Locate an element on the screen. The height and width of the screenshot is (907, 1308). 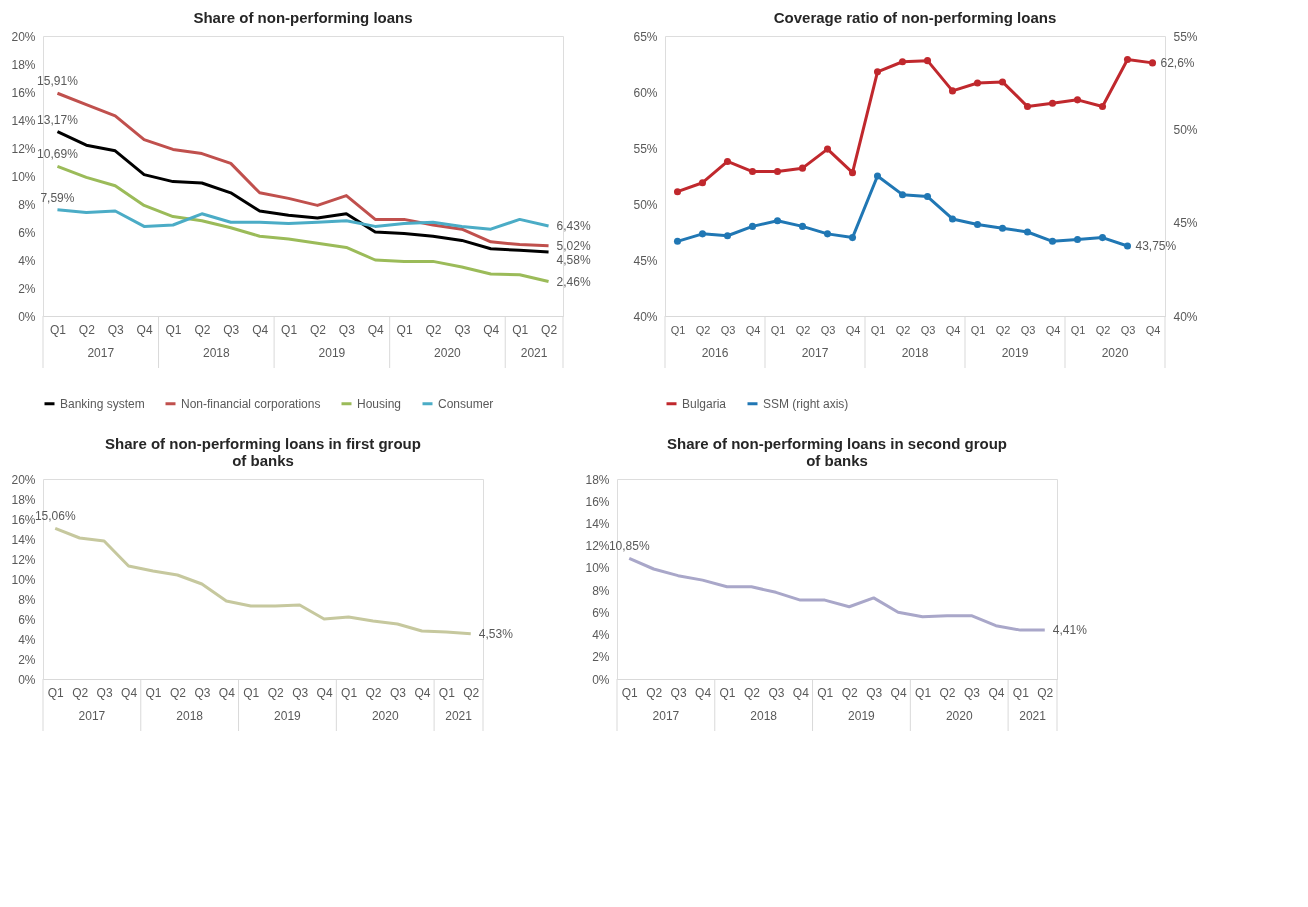
y-tick-label: 10% is located at coordinates (597, 568).